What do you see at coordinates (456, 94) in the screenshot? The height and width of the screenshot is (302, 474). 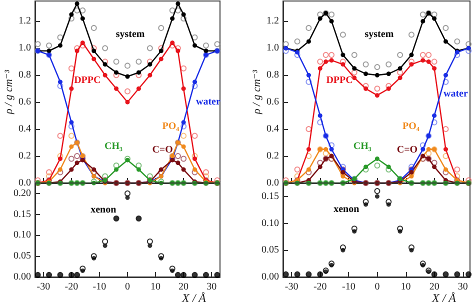 I see `series-label: water` at bounding box center [456, 94].